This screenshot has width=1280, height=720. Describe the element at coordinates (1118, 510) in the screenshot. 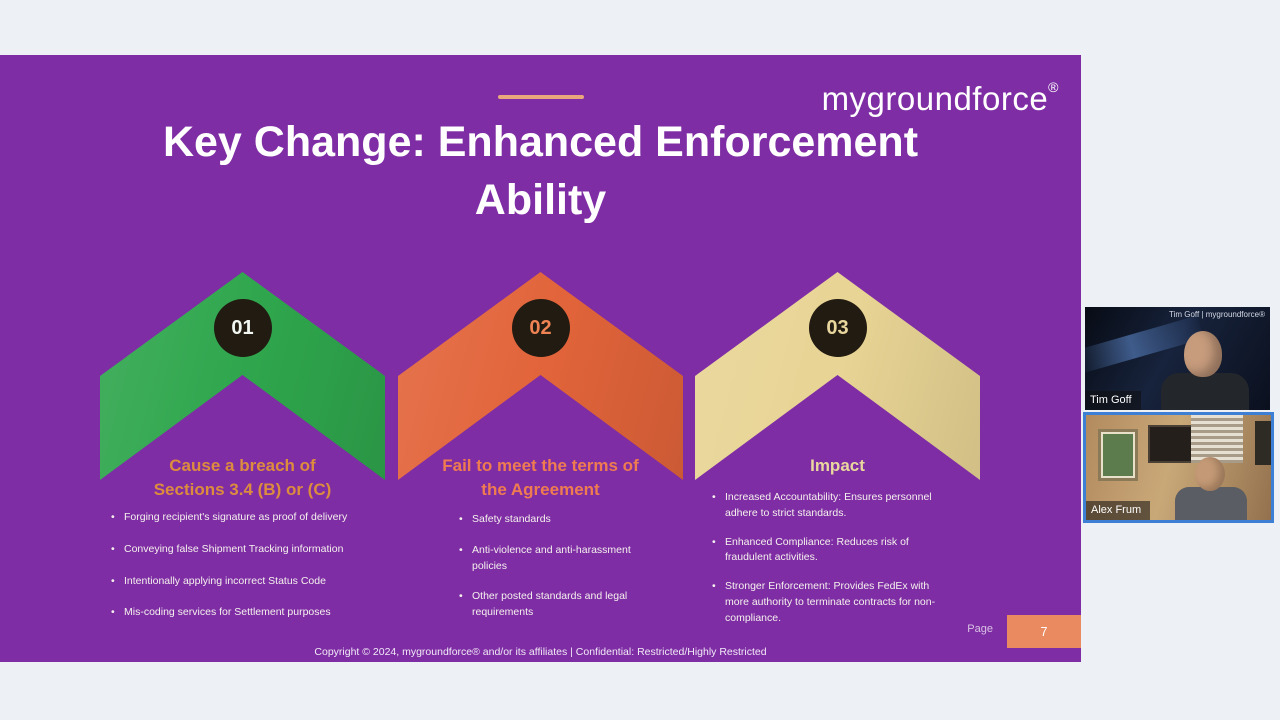

I see `participant-name-tag: Alex Frum` at that location.